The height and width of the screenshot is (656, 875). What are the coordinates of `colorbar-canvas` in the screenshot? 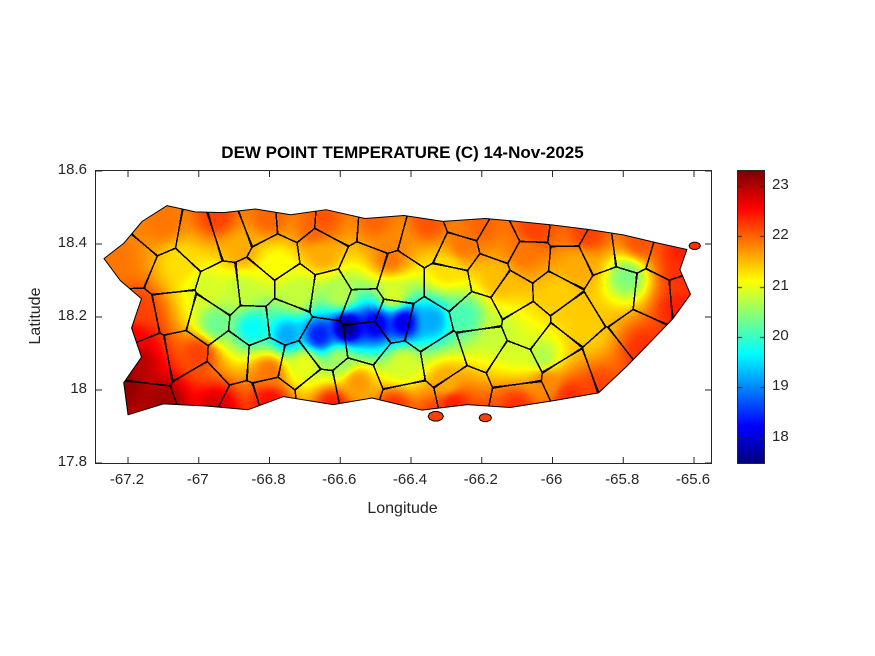 It's located at (751, 317).